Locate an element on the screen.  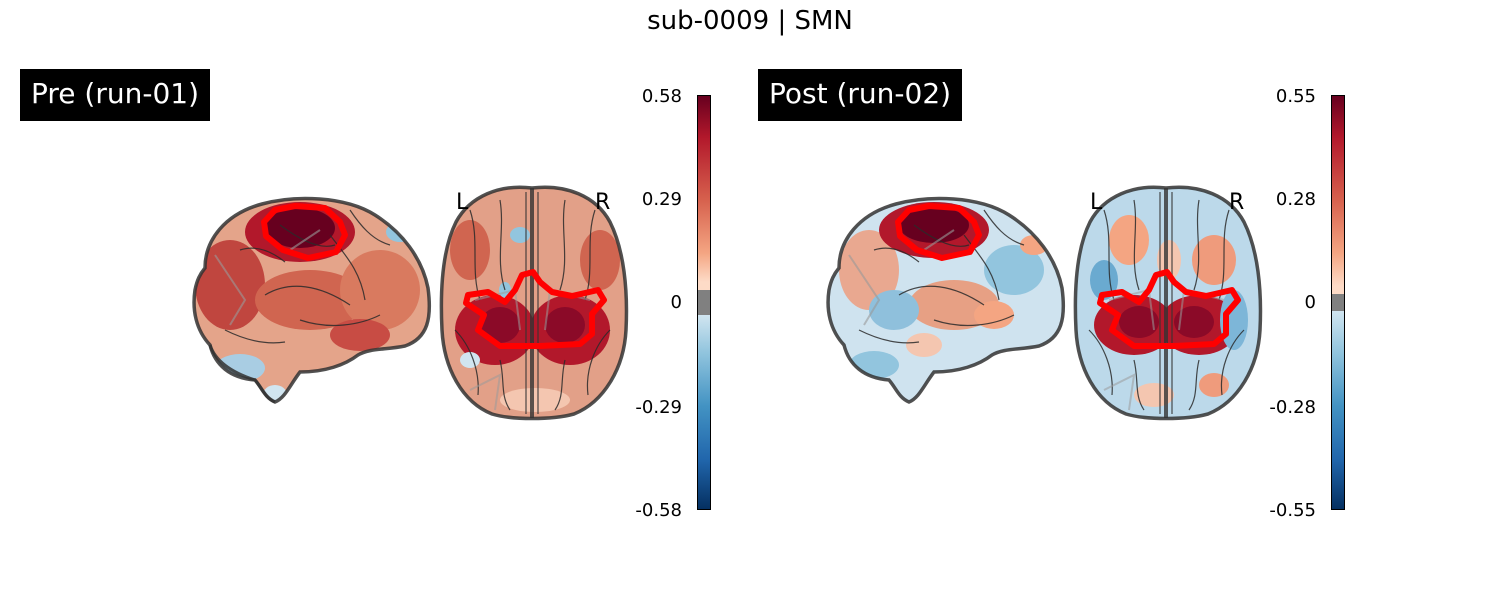
figure-title: sub-0009 | SMN is located at coordinates (750, 21).